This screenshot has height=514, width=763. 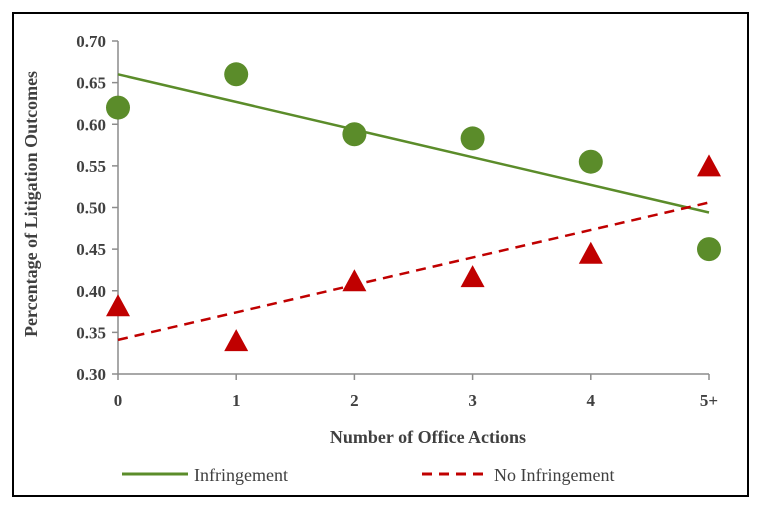 I want to click on x-tick-label: 3, so click(x=472, y=400).